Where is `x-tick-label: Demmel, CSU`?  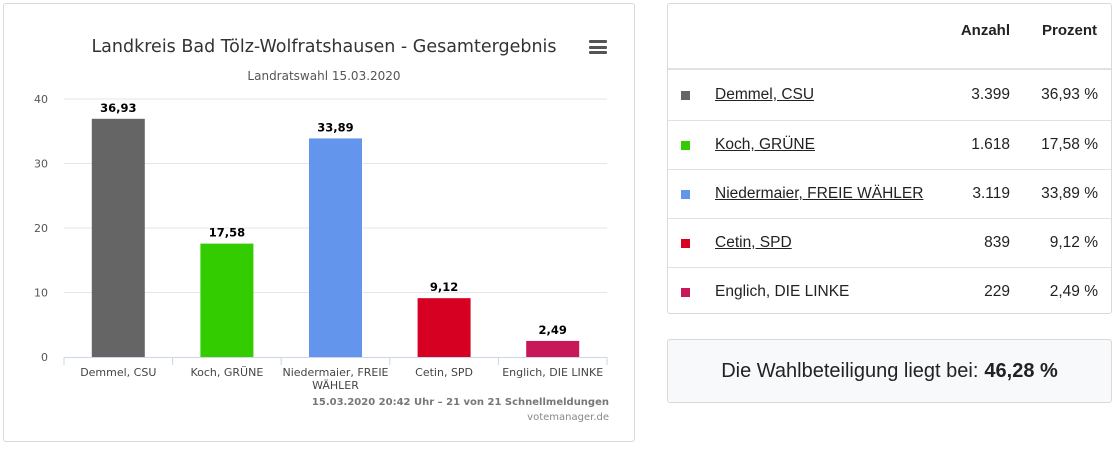 x-tick-label: Demmel, CSU is located at coordinates (118, 372).